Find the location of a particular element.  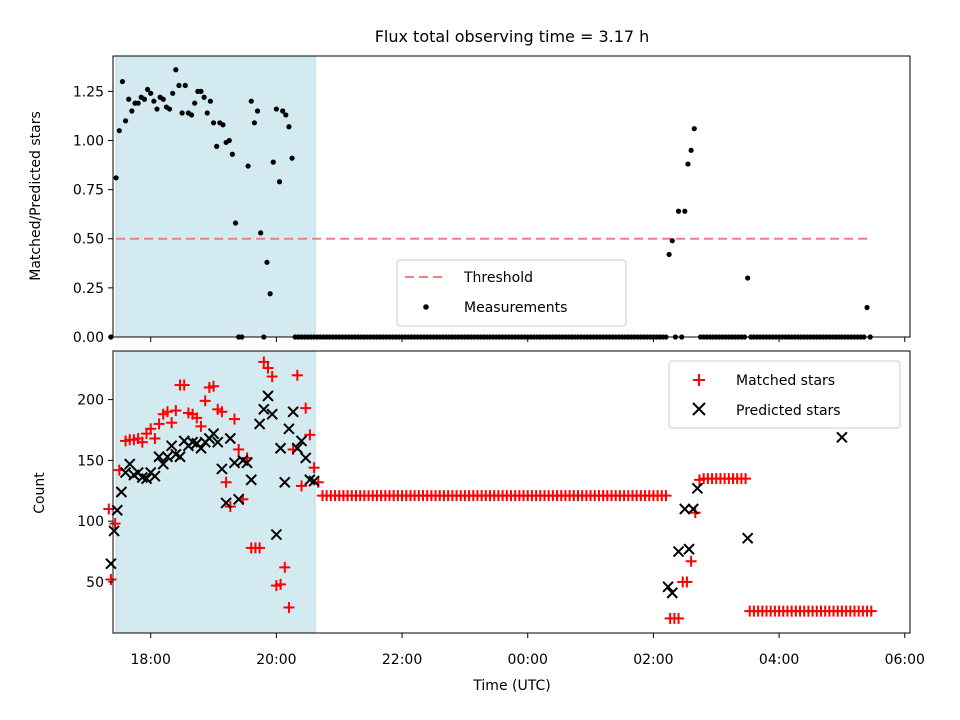

y-tick-label: 0.50 is located at coordinates (88, 240).